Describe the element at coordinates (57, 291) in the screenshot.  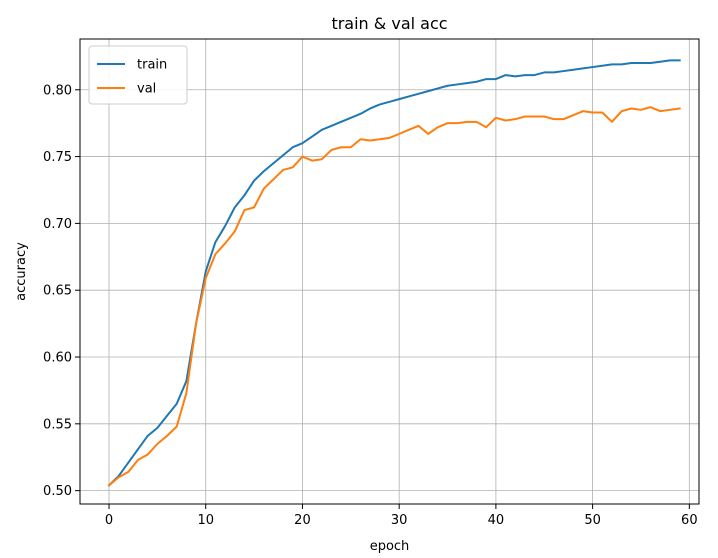
I see `y-tick-label: 0.65` at that location.